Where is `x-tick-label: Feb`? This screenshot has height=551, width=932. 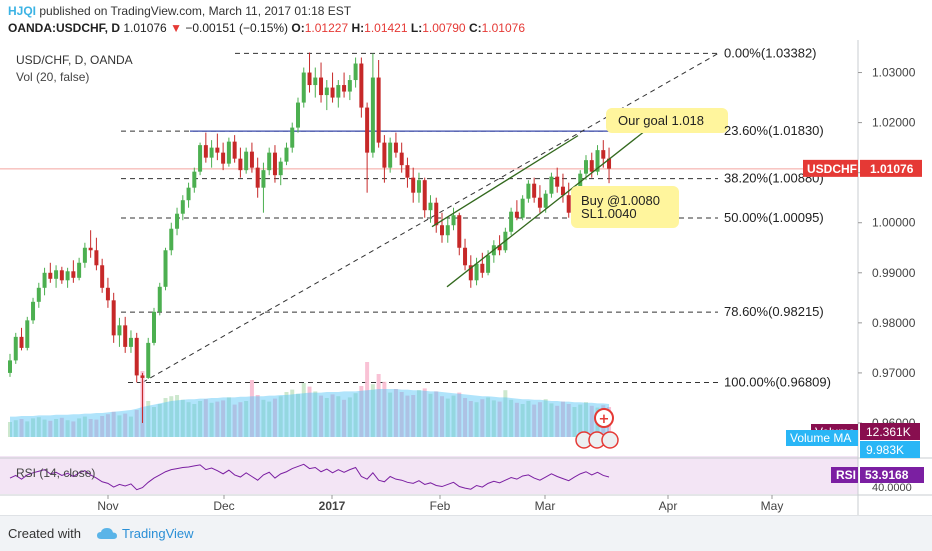
x-tick-label: Feb is located at coordinates (440, 506).